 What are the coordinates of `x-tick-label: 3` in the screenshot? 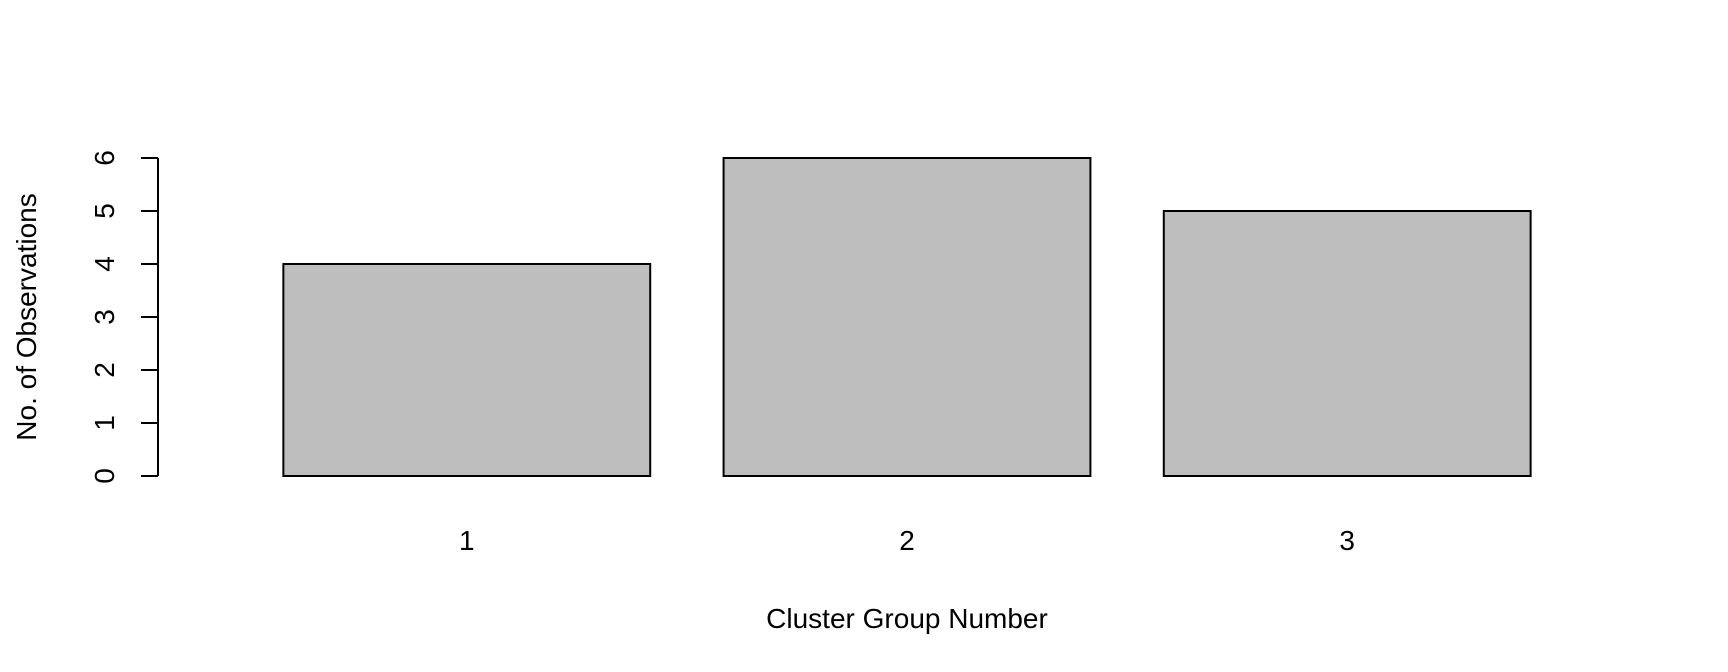 It's located at (1347, 540).